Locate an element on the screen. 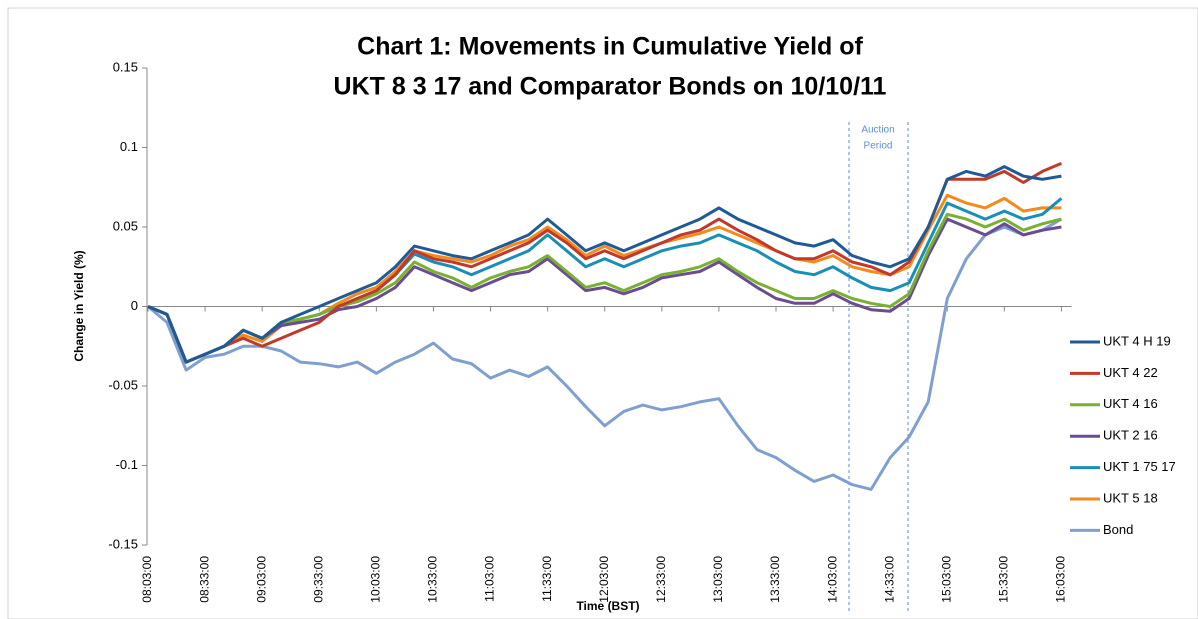 The width and height of the screenshot is (1198, 619). annotation: Period is located at coordinates (878, 146).